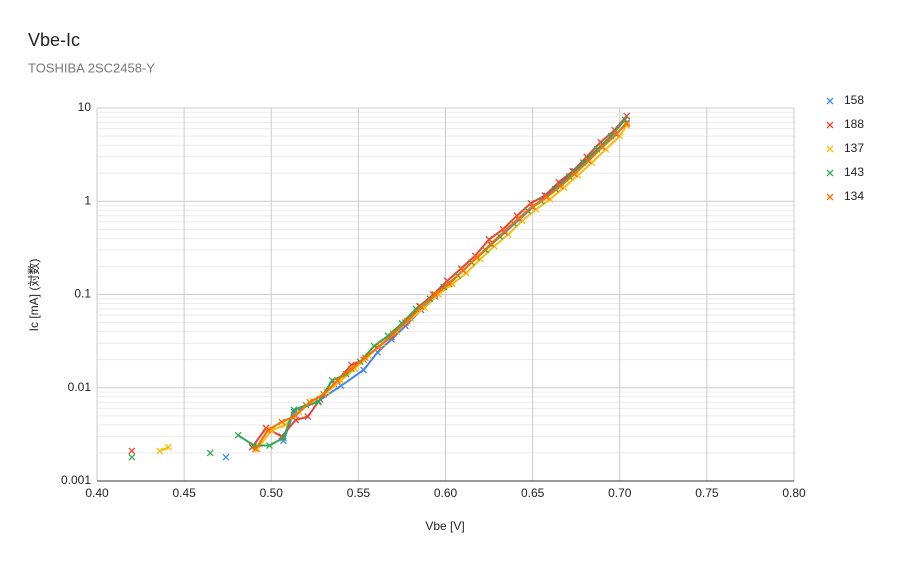 The height and width of the screenshot is (562, 908). I want to click on legend-label: 188, so click(854, 124).